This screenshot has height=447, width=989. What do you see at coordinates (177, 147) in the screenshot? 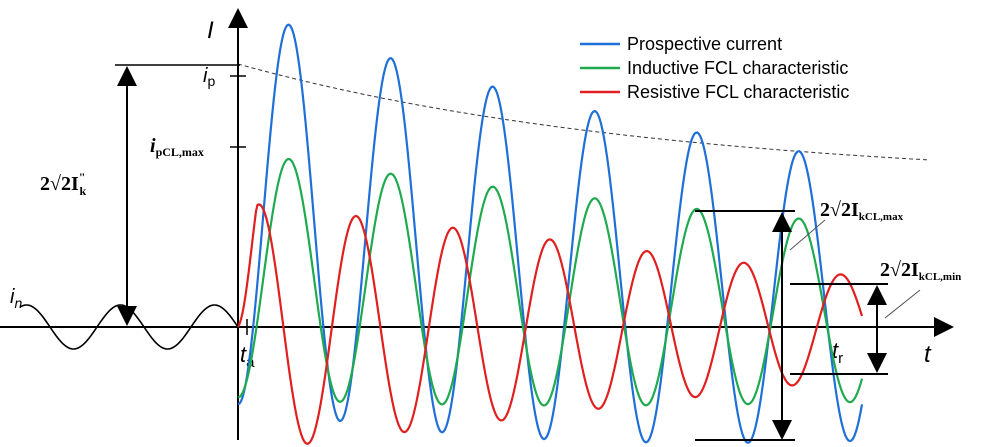
I see `y-tick-label-ipcl: ipCL,max` at bounding box center [177, 147].